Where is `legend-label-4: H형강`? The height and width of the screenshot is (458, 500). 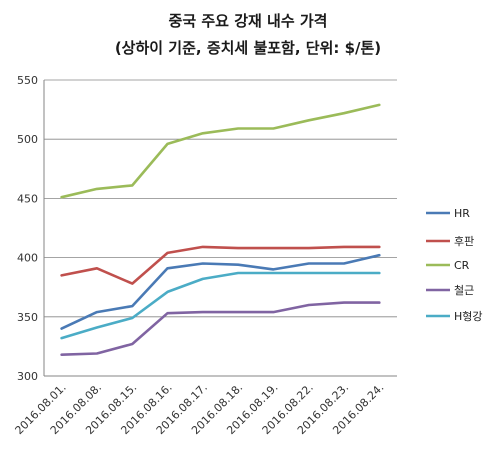
legend-label-4: H형강 is located at coordinates (468, 316).